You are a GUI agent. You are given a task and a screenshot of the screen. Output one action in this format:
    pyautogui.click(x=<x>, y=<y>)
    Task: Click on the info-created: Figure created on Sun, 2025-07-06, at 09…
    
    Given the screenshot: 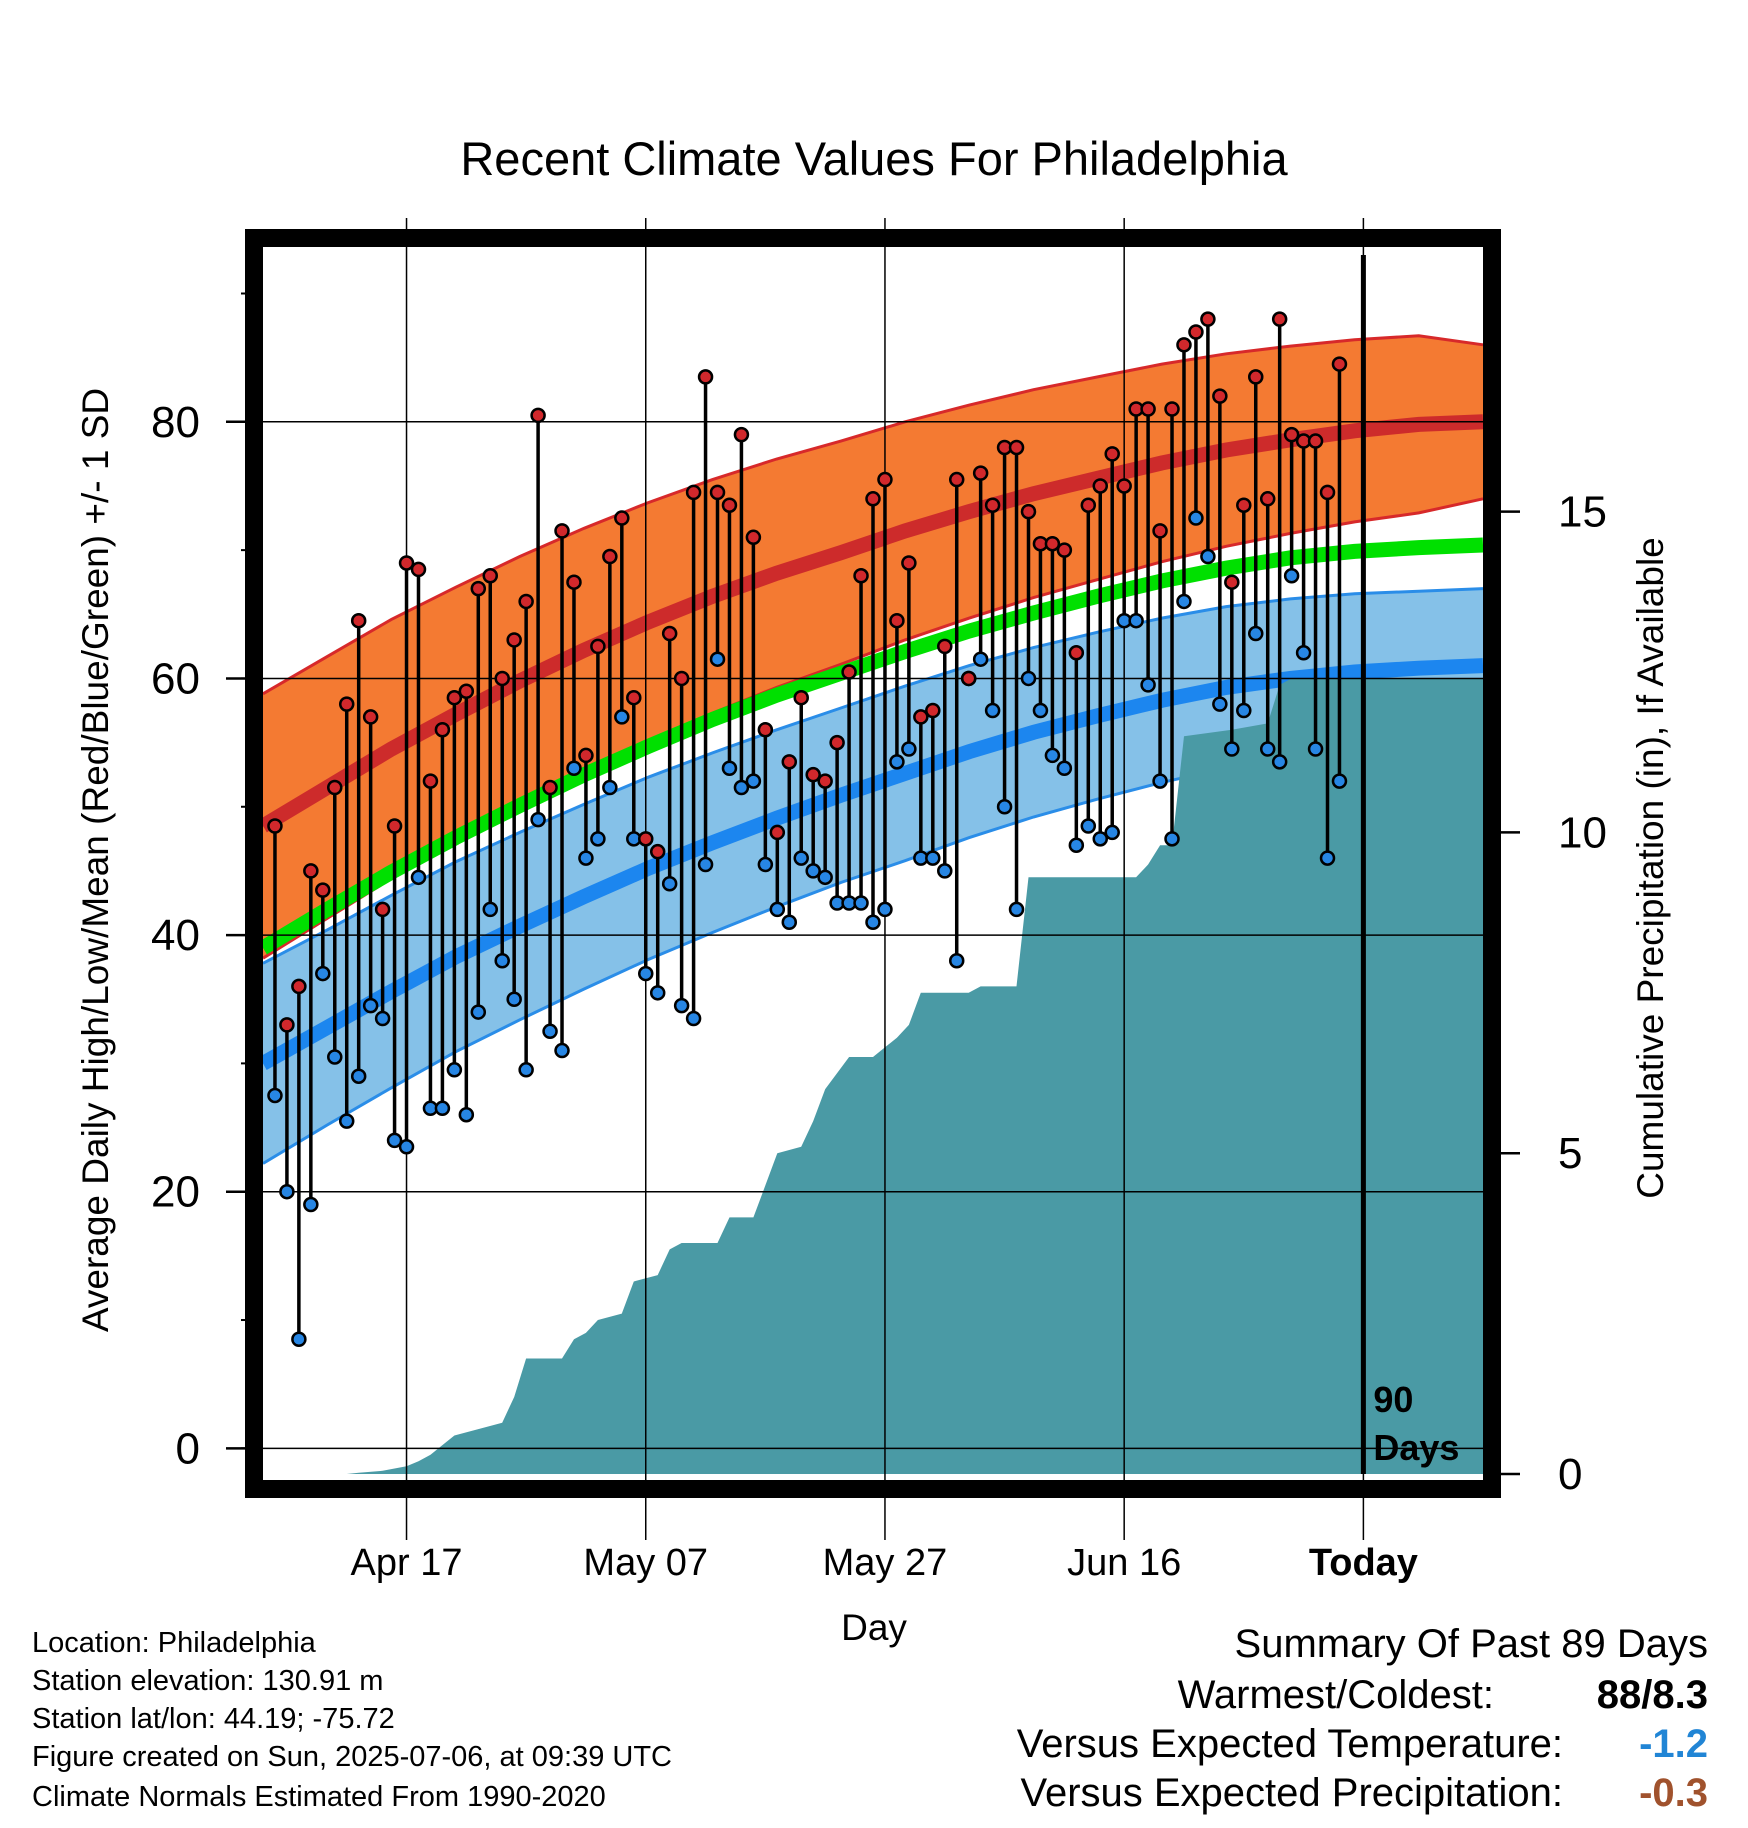 What is the action you would take?
    pyautogui.click(x=352, y=1757)
    